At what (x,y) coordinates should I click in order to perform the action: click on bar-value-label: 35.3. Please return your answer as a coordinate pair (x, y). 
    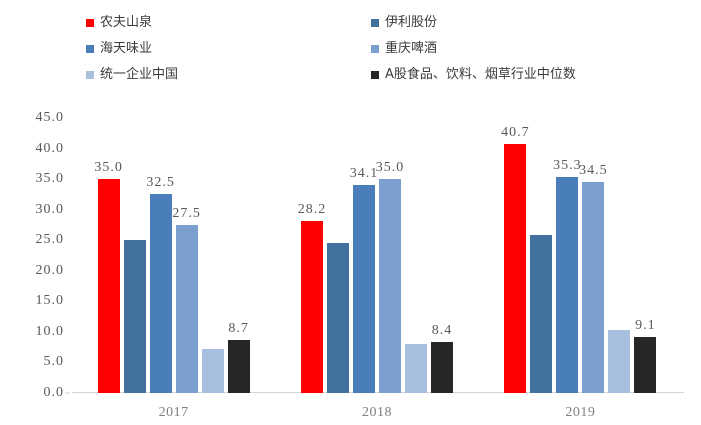
    Looking at the image, I should click on (567, 166).